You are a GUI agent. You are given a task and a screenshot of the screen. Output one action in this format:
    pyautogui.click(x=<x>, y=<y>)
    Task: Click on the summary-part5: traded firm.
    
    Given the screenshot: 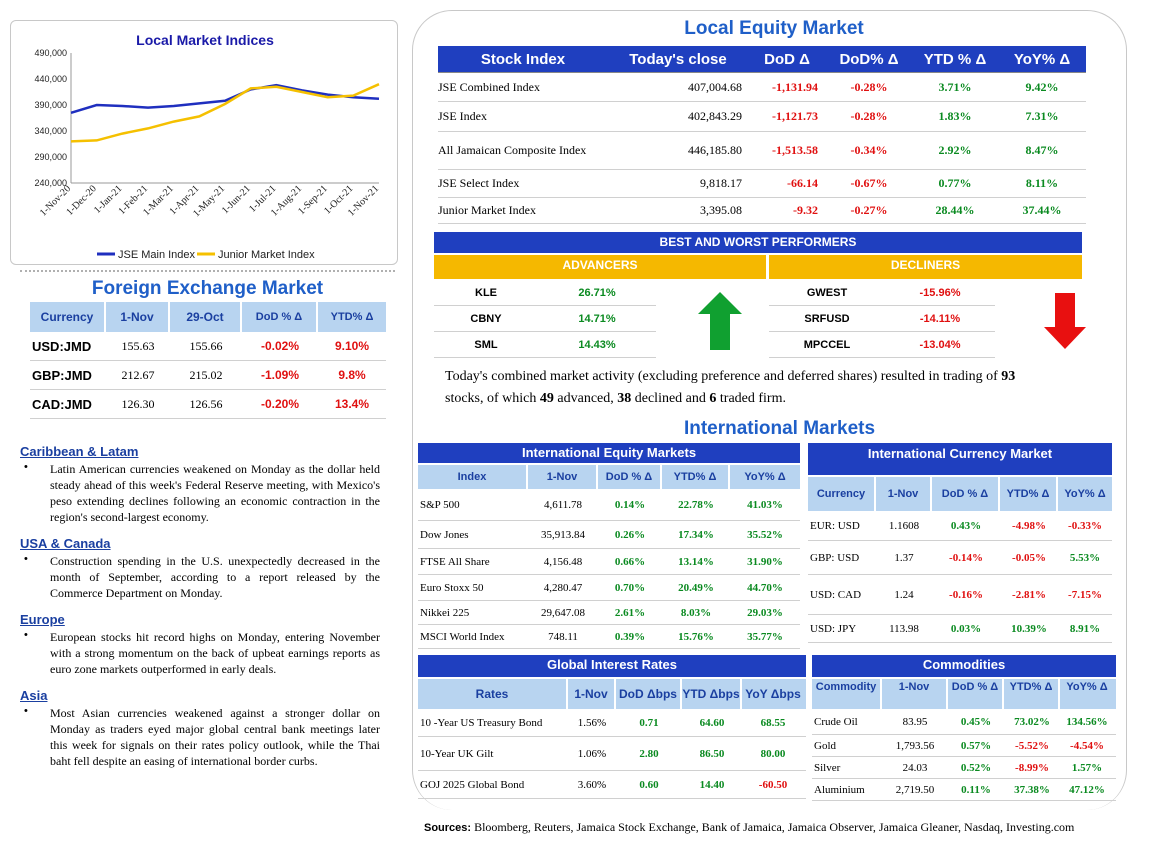 What is the action you would take?
    pyautogui.click(x=751, y=398)
    